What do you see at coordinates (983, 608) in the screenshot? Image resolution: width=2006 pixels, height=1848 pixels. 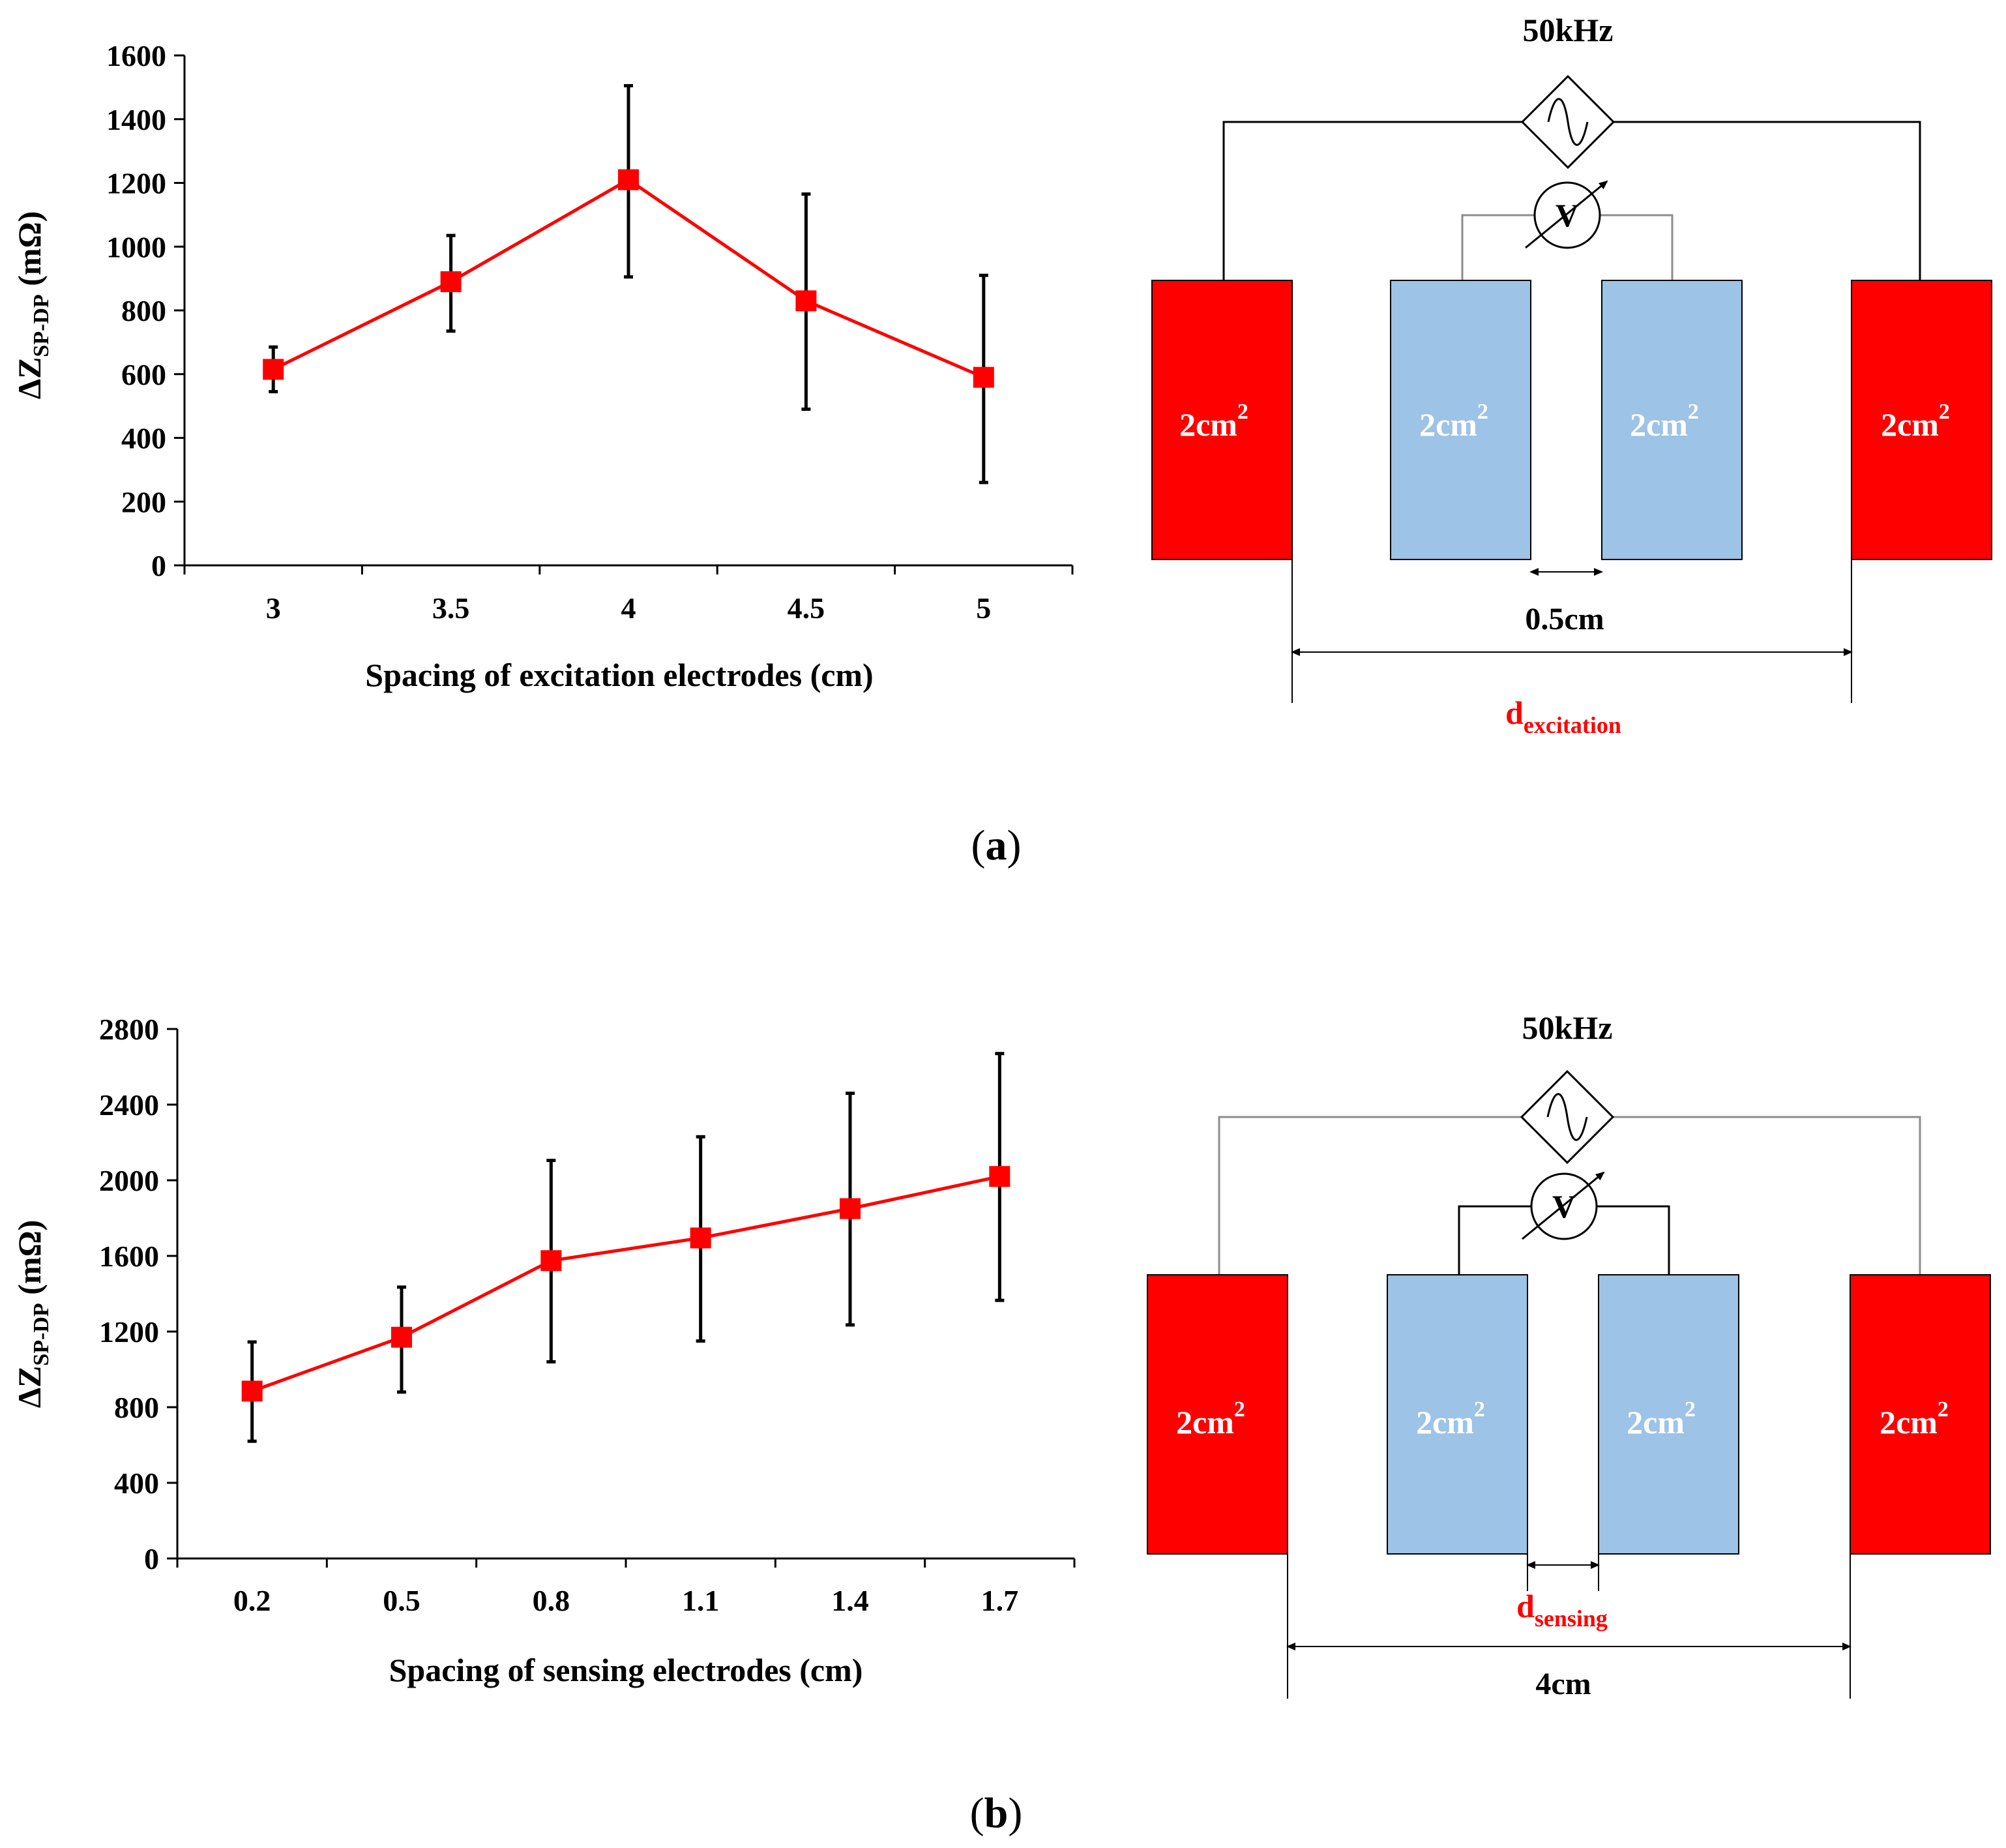 I see `x-tick-label: 5` at bounding box center [983, 608].